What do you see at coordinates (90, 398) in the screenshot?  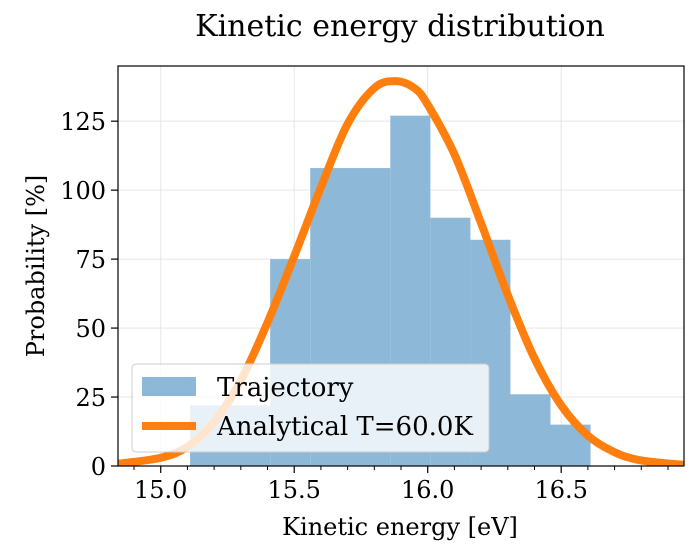 I see `y-tick-label: 25` at bounding box center [90, 398].